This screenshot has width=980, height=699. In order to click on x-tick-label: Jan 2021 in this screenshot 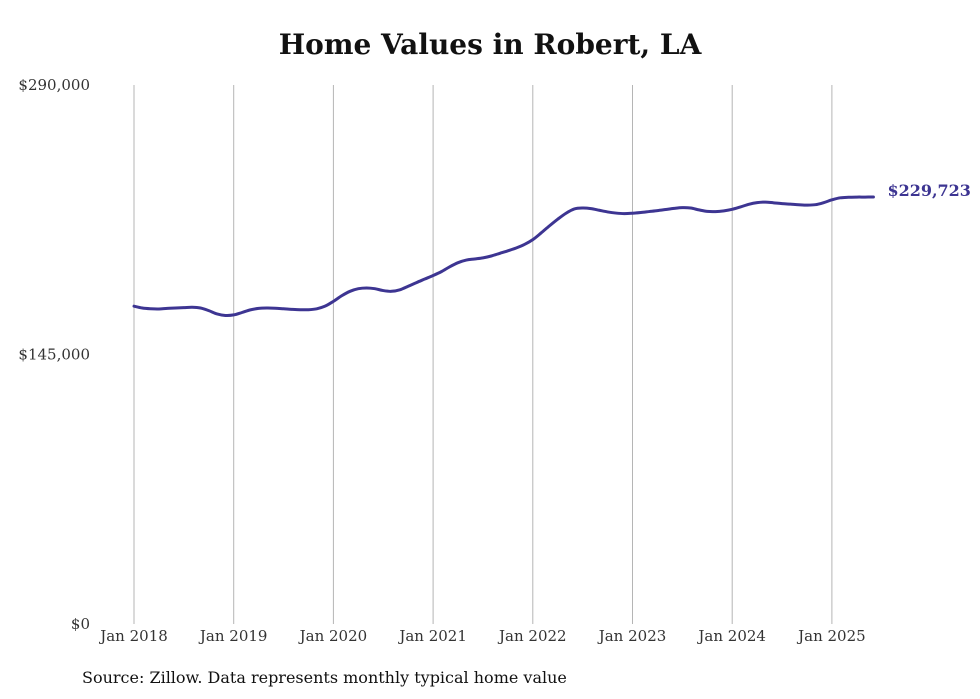, I will do `click(432, 636)`.